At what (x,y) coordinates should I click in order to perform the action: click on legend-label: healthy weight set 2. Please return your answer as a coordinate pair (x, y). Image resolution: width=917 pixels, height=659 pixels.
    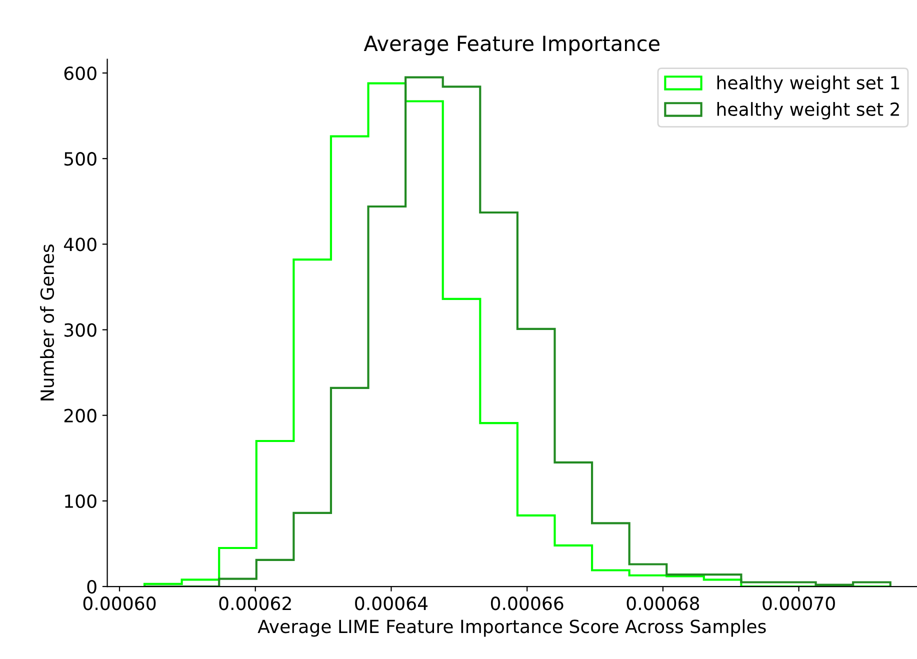
    Looking at the image, I should click on (808, 111).